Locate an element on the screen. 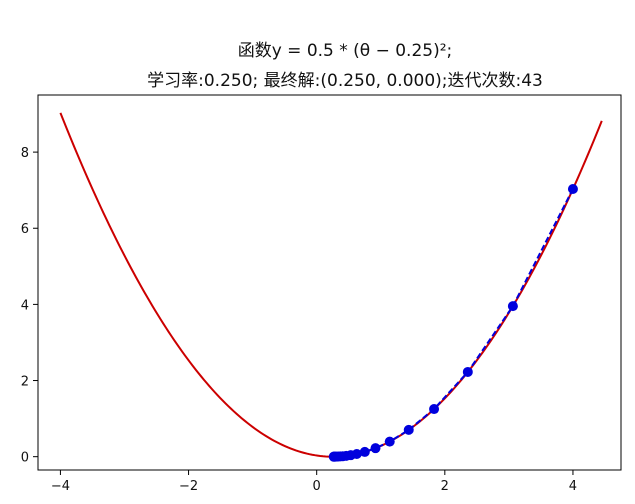 The height and width of the screenshot is (504, 635). x-tick-label: −4 is located at coordinates (60, 486).